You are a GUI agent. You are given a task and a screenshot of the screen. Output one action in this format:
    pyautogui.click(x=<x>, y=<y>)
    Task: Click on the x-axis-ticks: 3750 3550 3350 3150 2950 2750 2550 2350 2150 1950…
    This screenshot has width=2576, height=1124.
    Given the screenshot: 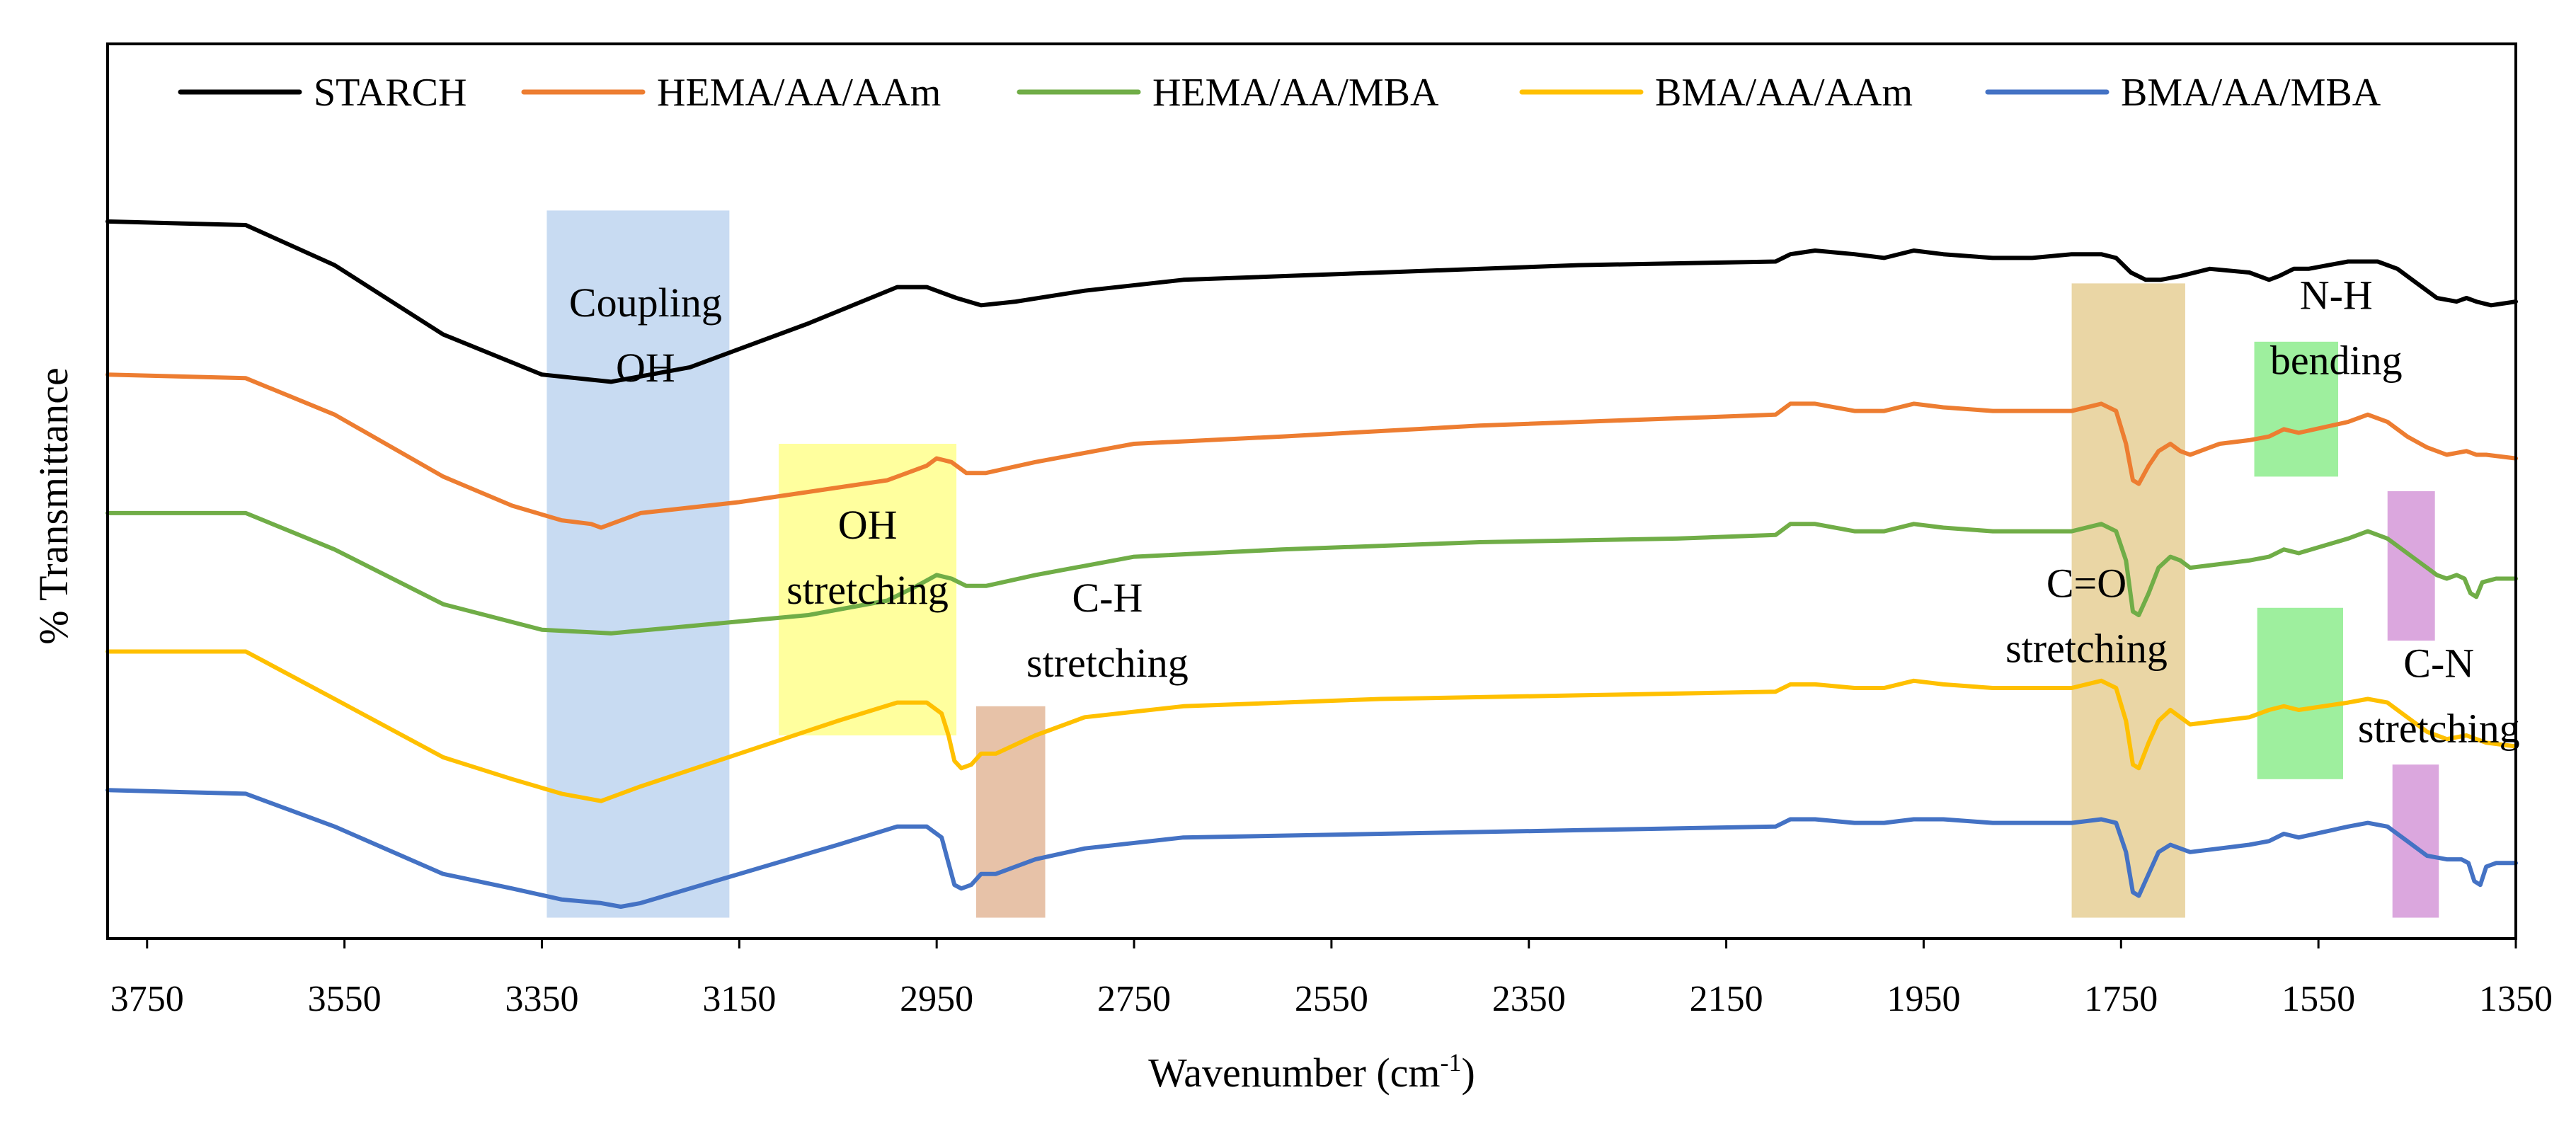 What is the action you would take?
    pyautogui.click(x=1331, y=979)
    